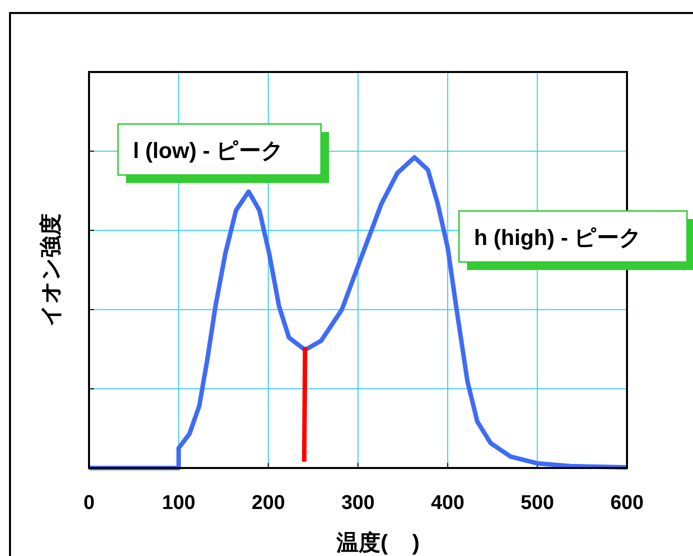 The width and height of the screenshot is (693, 556). I want to click on annotation: h (high) - ピーク, so click(558, 237).